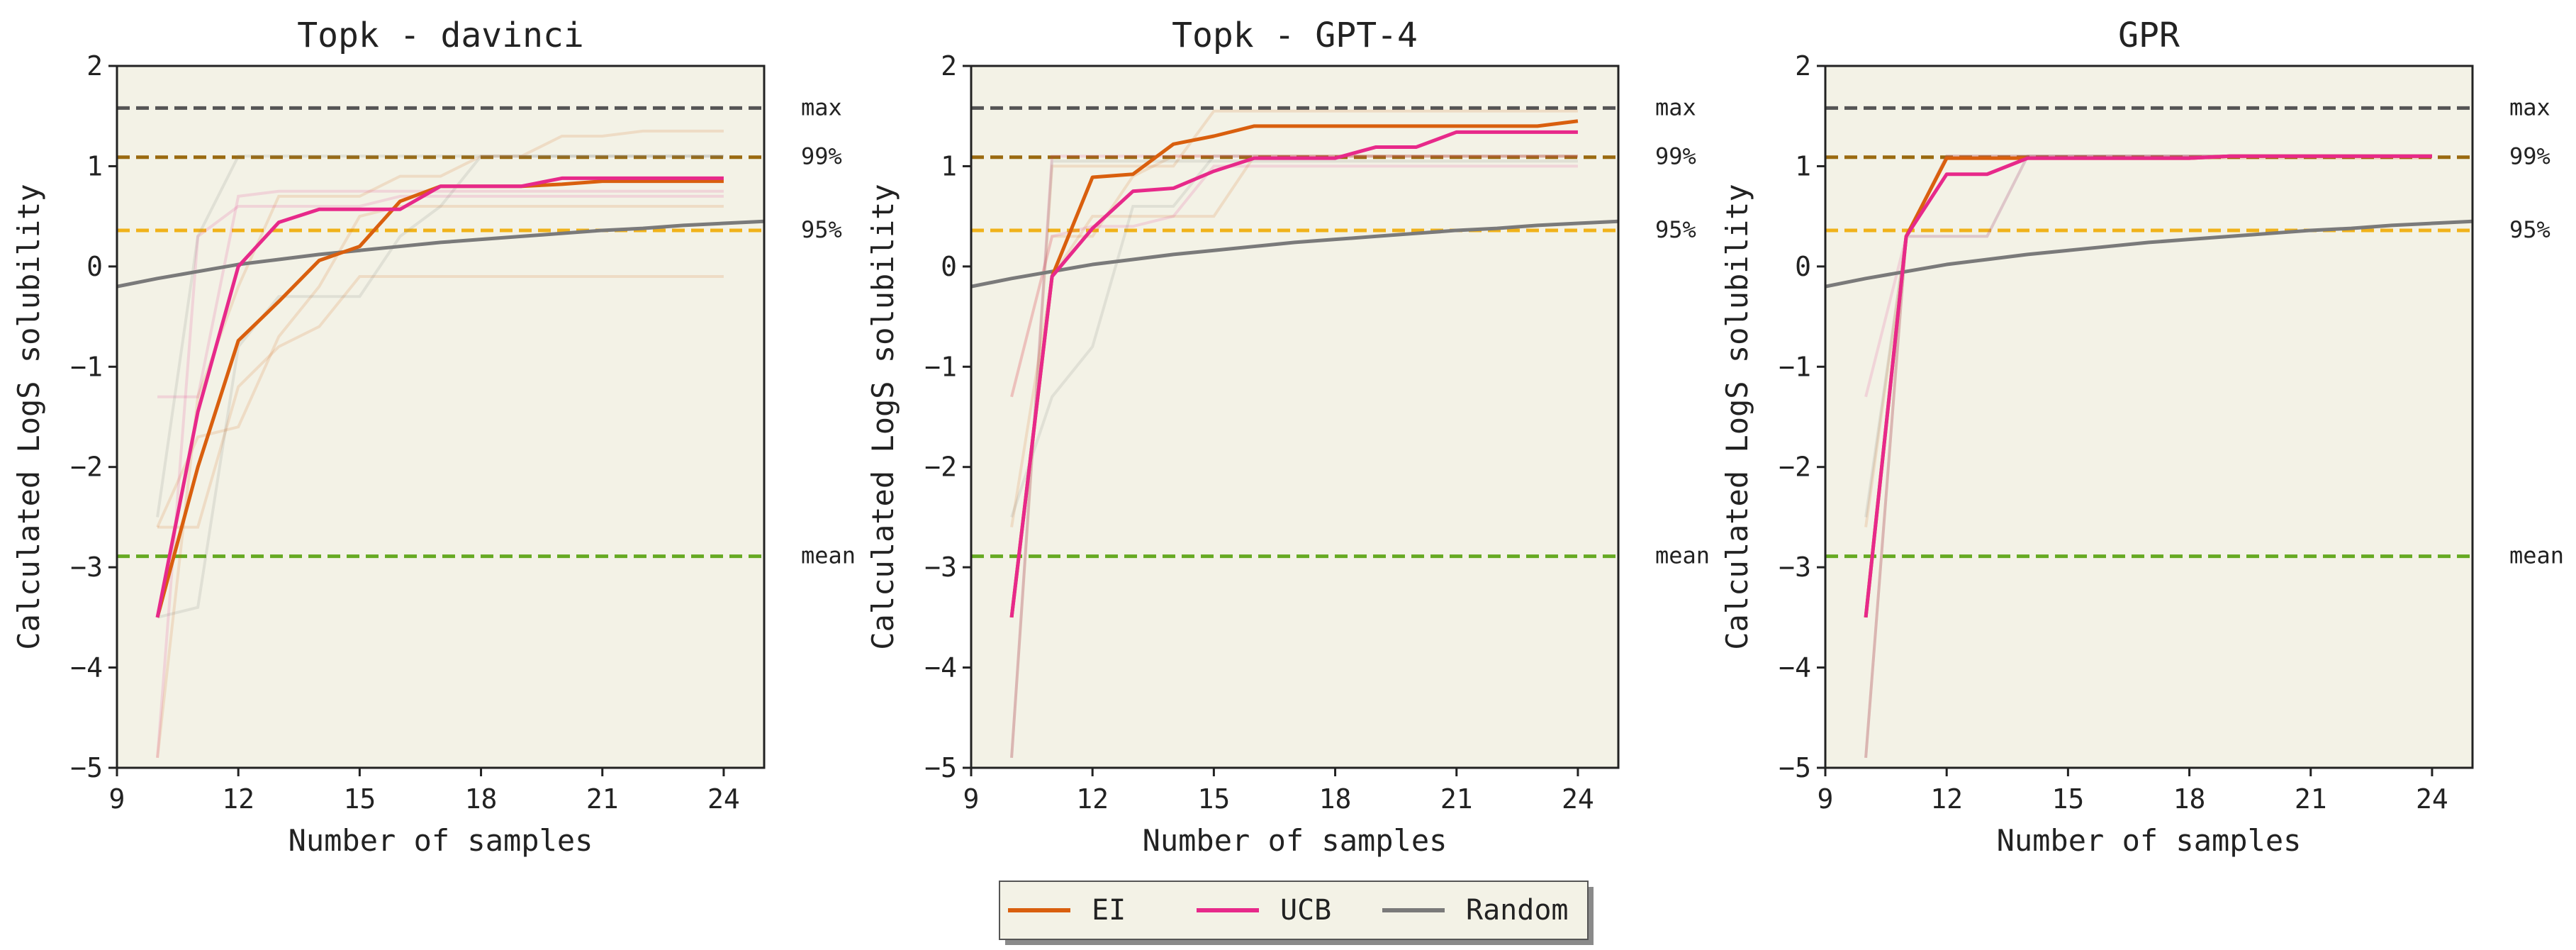 The height and width of the screenshot is (950, 2576). What do you see at coordinates (440, 35) in the screenshot?
I see `chart-title: Topk - davinci` at bounding box center [440, 35].